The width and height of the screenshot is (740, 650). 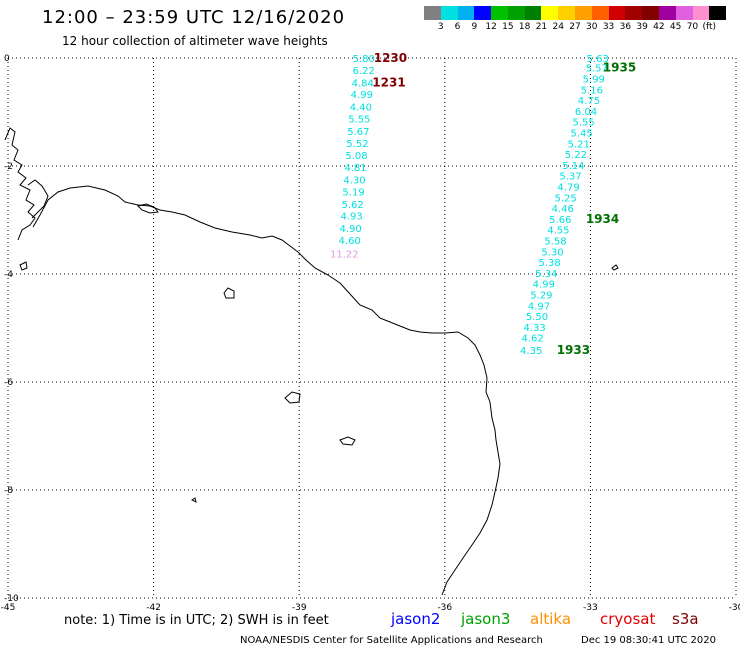 What do you see at coordinates (358, 132) in the screenshot?
I see `wave-height-label: 5.67` at bounding box center [358, 132].